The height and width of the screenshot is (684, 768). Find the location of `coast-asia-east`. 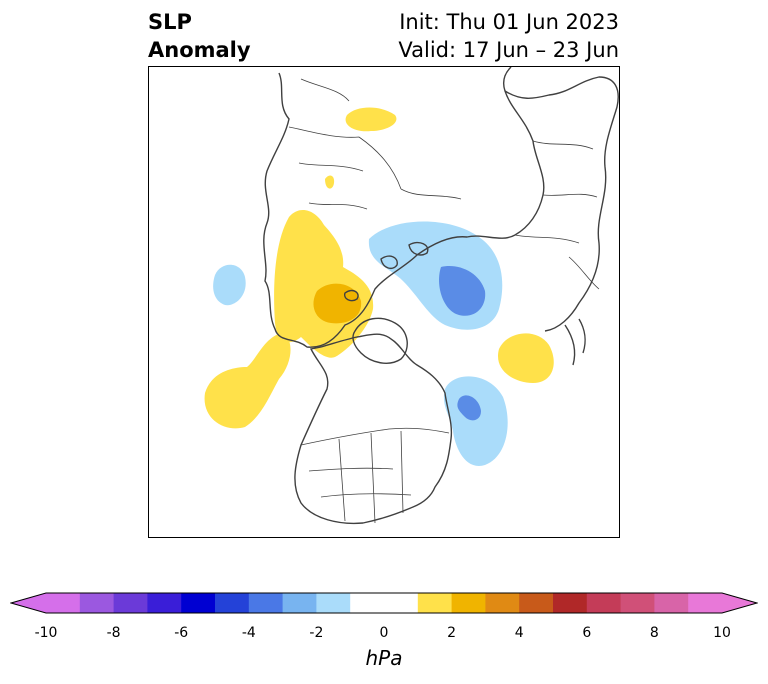

coast-asia-east is located at coordinates (561, 204).